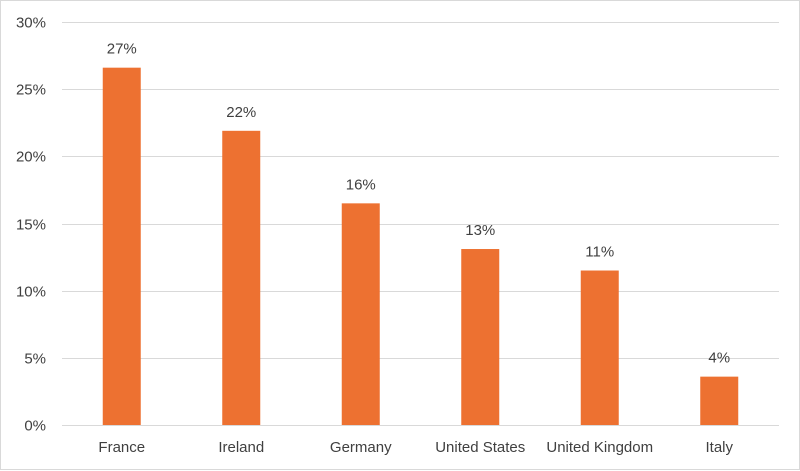  What do you see at coordinates (31, 90) in the screenshot?
I see `y-tick-label: 25%` at bounding box center [31, 90].